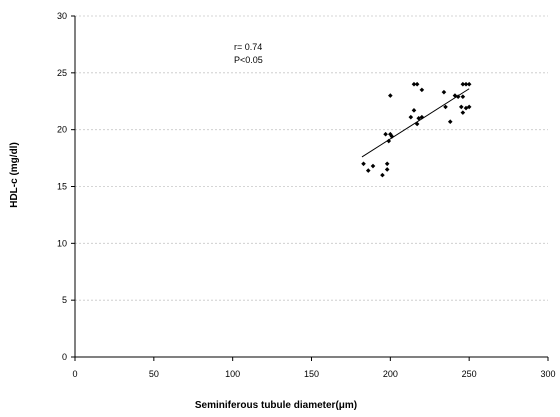 The width and height of the screenshot is (560, 417). I want to click on y-tick-label: 5, so click(64, 300).